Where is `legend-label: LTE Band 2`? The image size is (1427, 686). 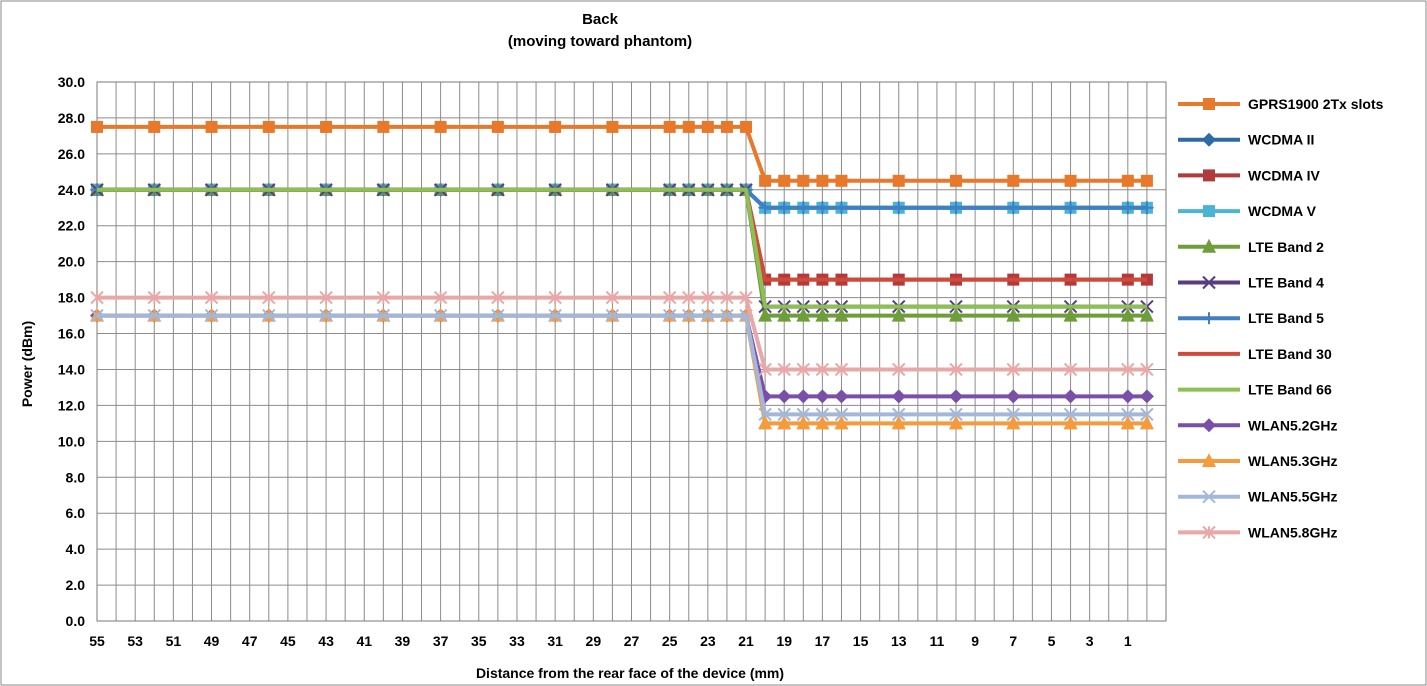
legend-label: LTE Band 2 is located at coordinates (1286, 247).